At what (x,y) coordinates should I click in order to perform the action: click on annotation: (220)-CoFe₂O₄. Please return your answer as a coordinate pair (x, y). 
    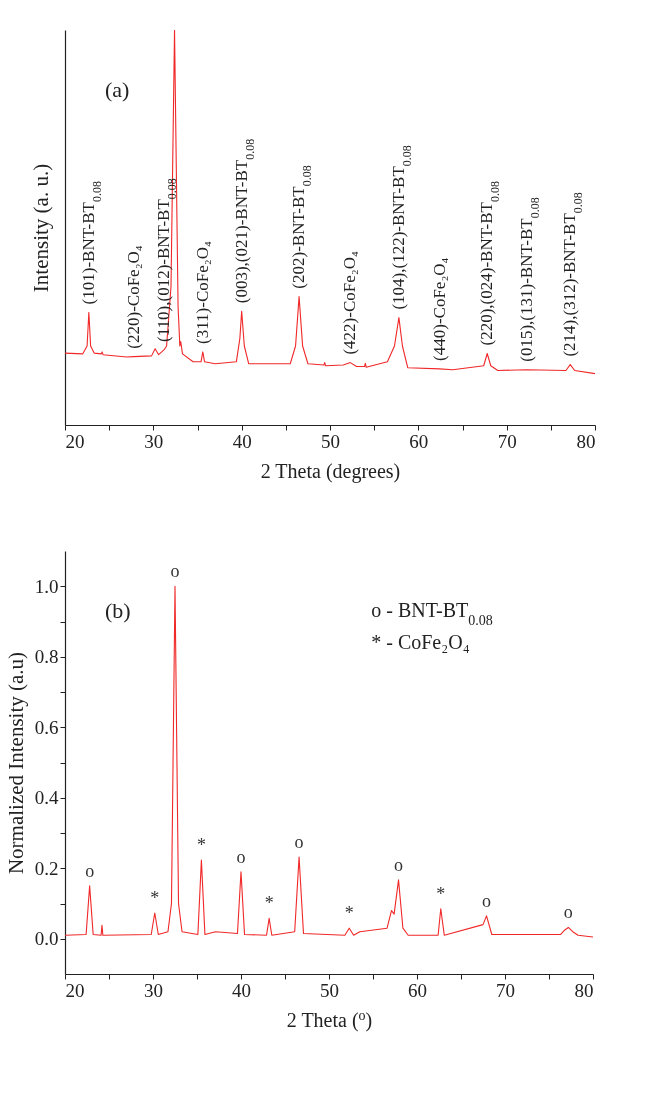
    Looking at the image, I should click on (133, 297).